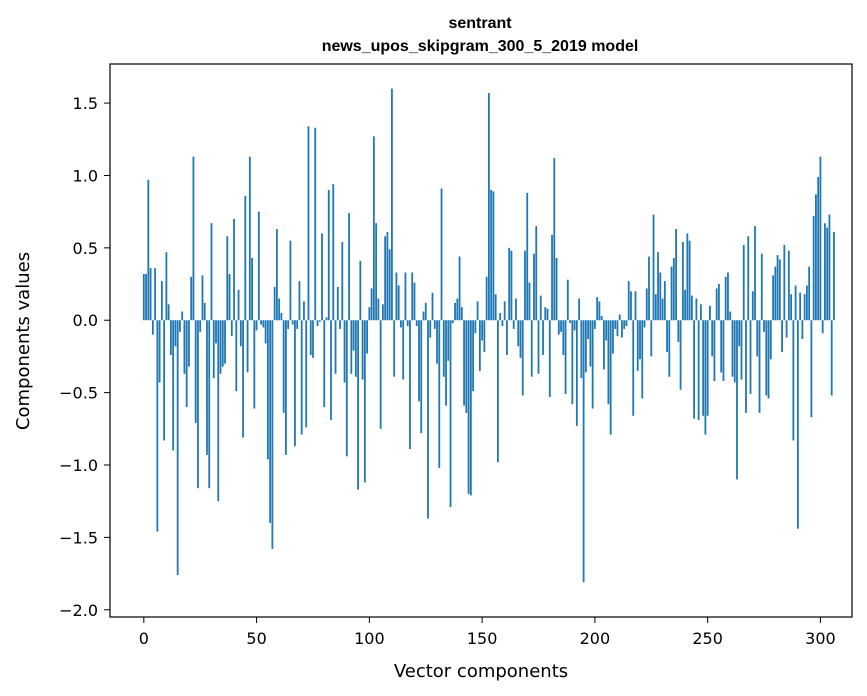 This screenshot has height=696, width=867. I want to click on y-tick-label: 1.5, so click(85, 103).